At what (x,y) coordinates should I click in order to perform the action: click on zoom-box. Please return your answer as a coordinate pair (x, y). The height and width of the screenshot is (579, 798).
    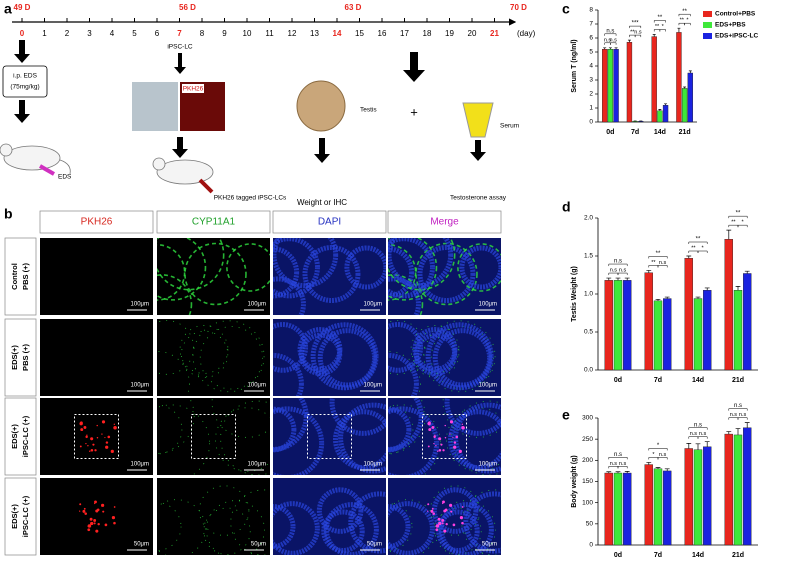
    Looking at the image, I should click on (96, 436).